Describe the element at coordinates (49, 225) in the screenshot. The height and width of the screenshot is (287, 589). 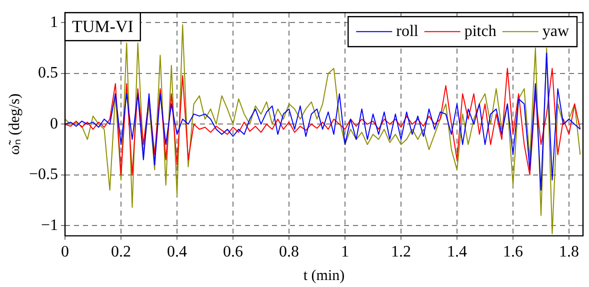
I see `y-tick-label: −1` at that location.